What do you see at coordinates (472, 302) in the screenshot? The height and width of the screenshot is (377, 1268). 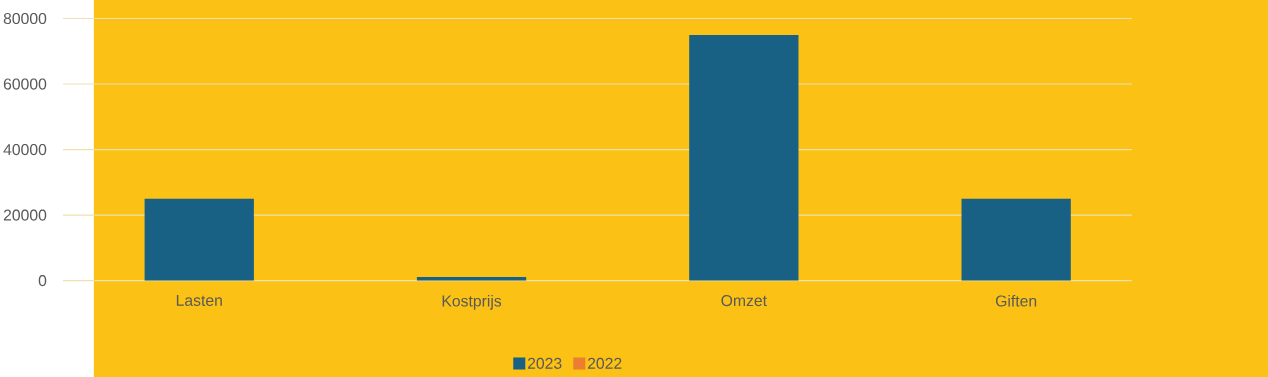 I see `x-tick-label: Kostprijs` at bounding box center [472, 302].